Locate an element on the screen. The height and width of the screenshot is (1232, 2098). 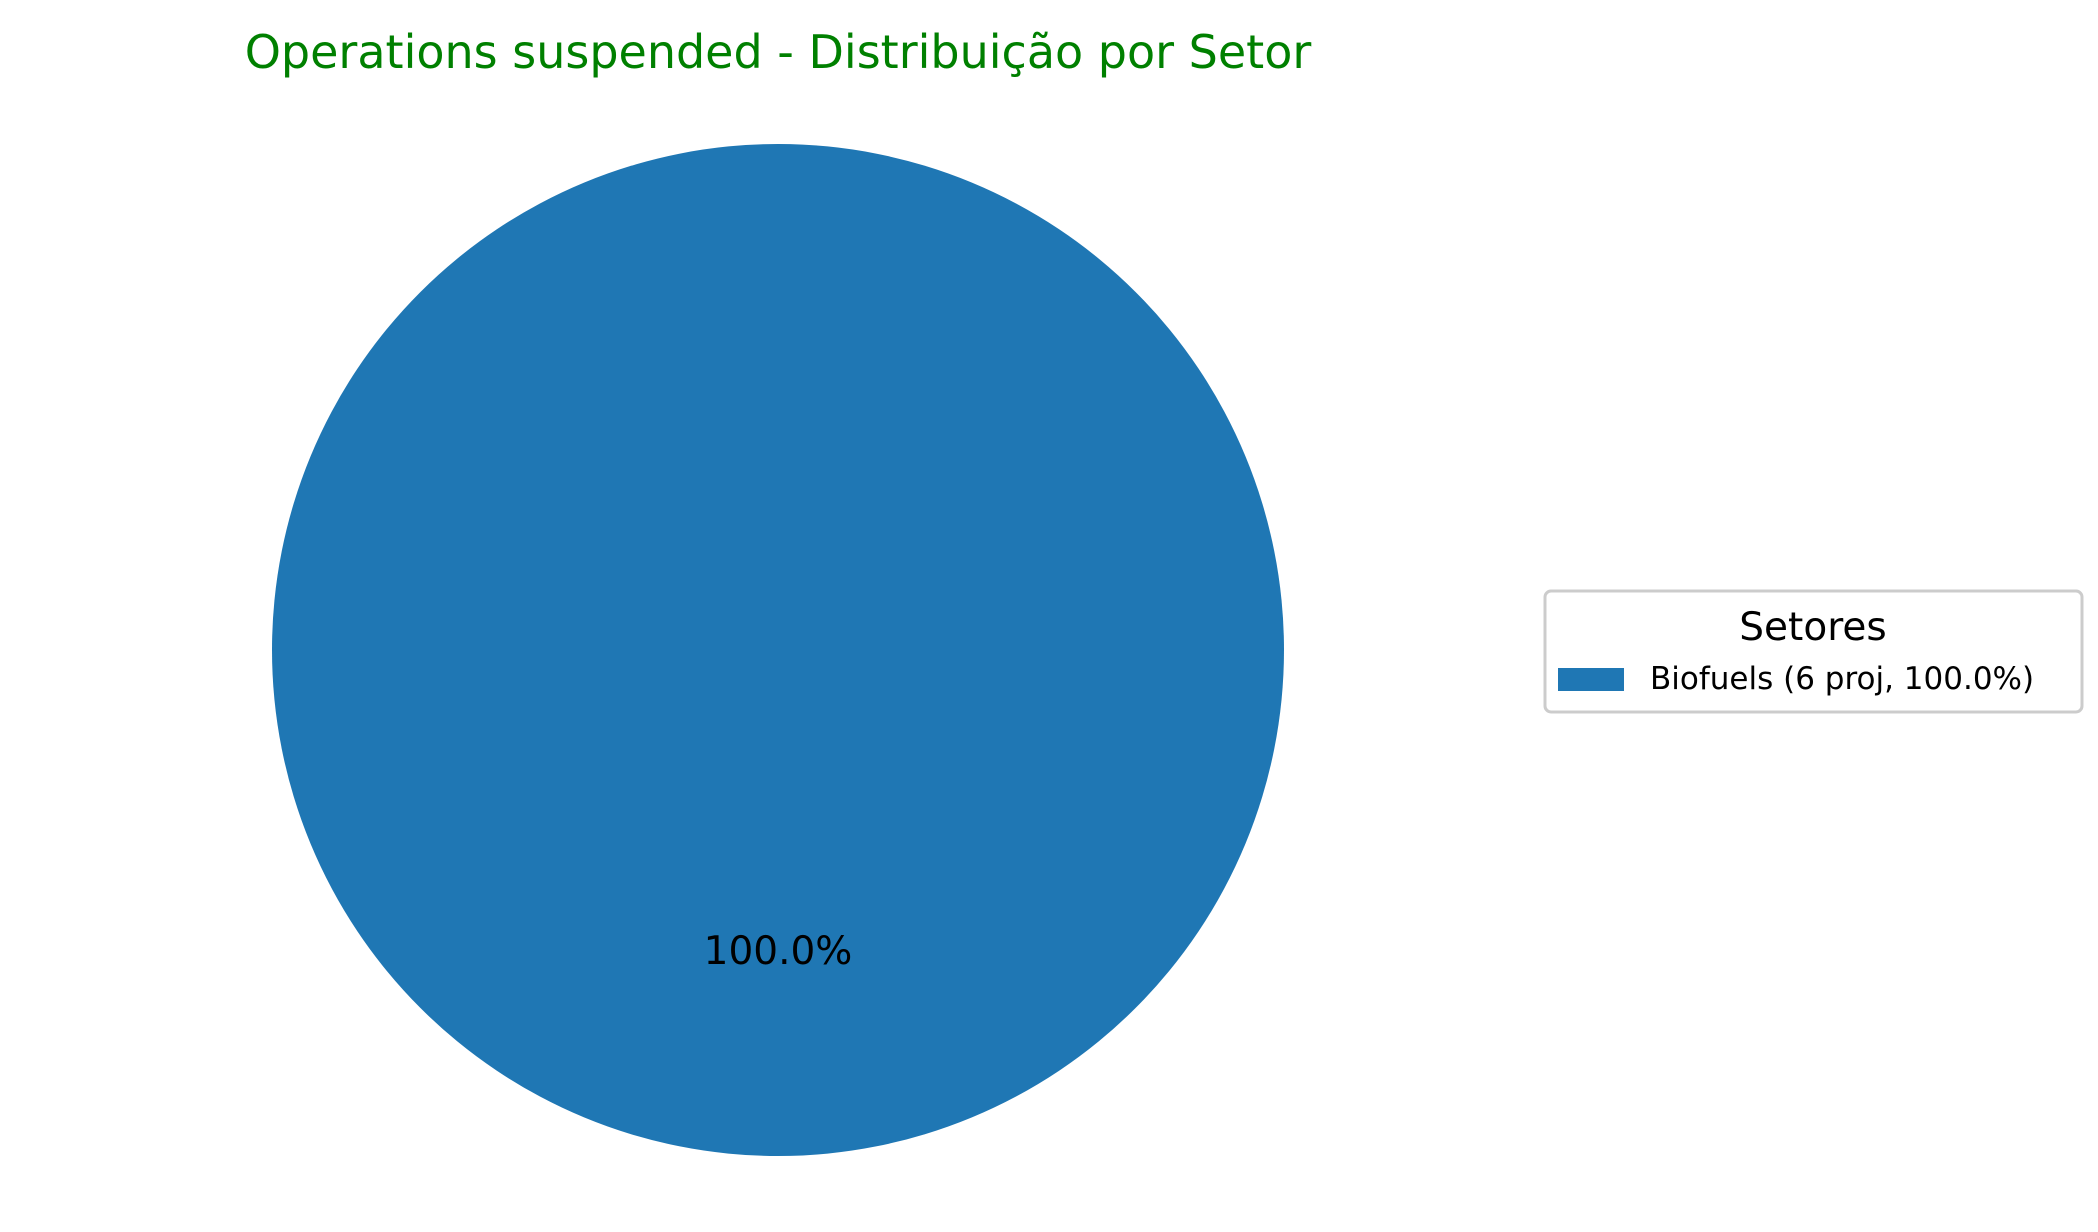
pie-percent-label: 100.0% is located at coordinates (778, 951).